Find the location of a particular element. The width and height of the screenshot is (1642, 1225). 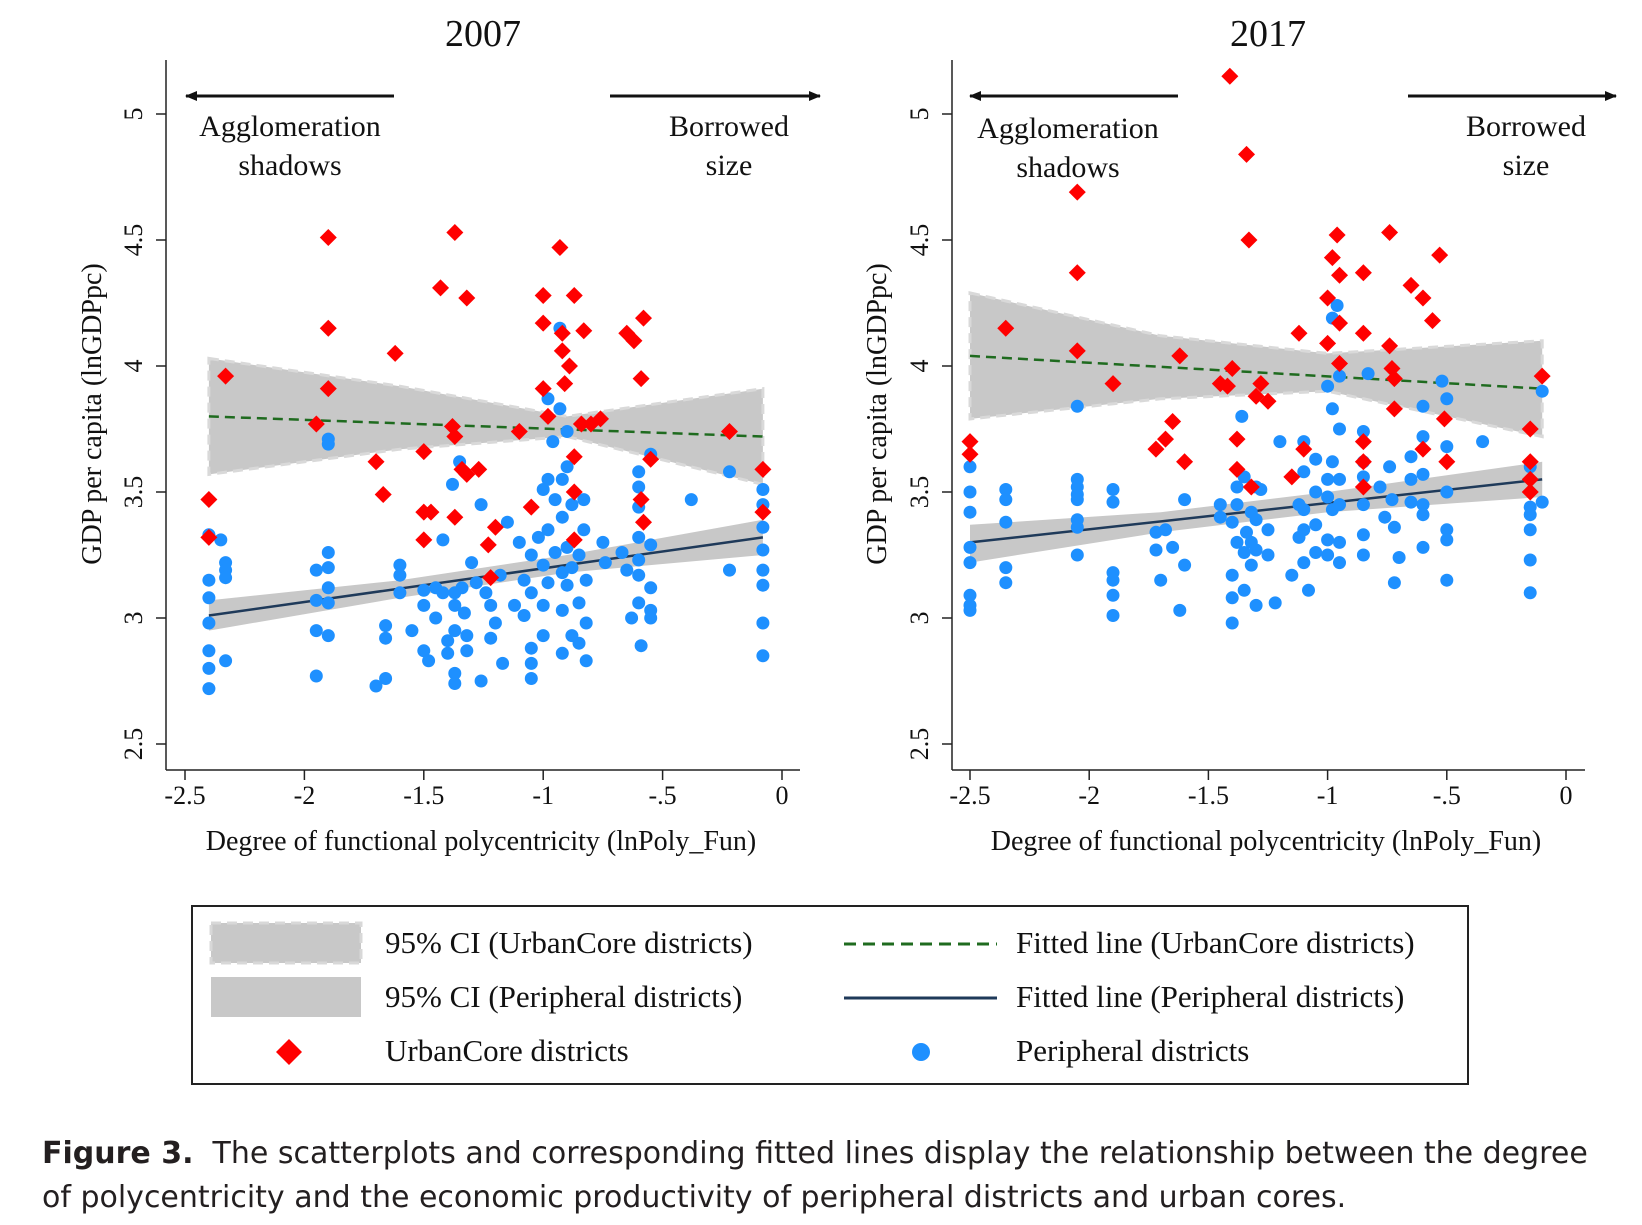

annotation-right-line2: size is located at coordinates (1526, 165).